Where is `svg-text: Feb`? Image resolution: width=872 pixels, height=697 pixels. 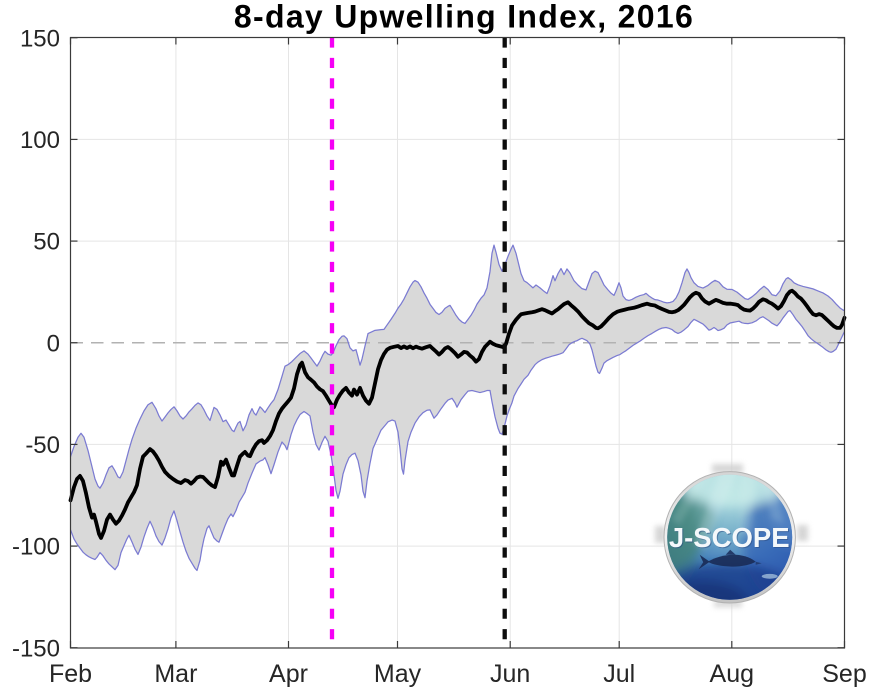
svg-text: Feb is located at coordinates (70, 674).